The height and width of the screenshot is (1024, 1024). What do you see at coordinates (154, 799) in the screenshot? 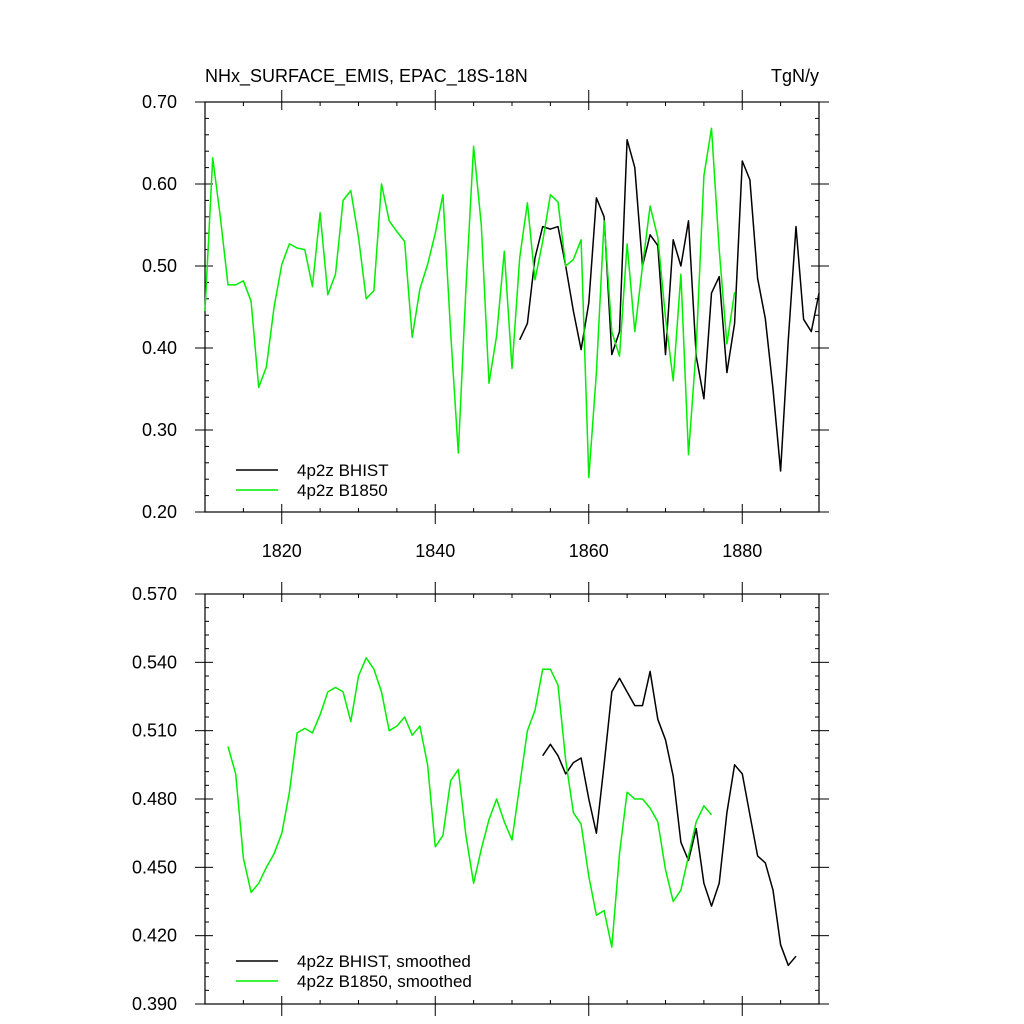
I see `y-tick-label: 0.480` at bounding box center [154, 799].